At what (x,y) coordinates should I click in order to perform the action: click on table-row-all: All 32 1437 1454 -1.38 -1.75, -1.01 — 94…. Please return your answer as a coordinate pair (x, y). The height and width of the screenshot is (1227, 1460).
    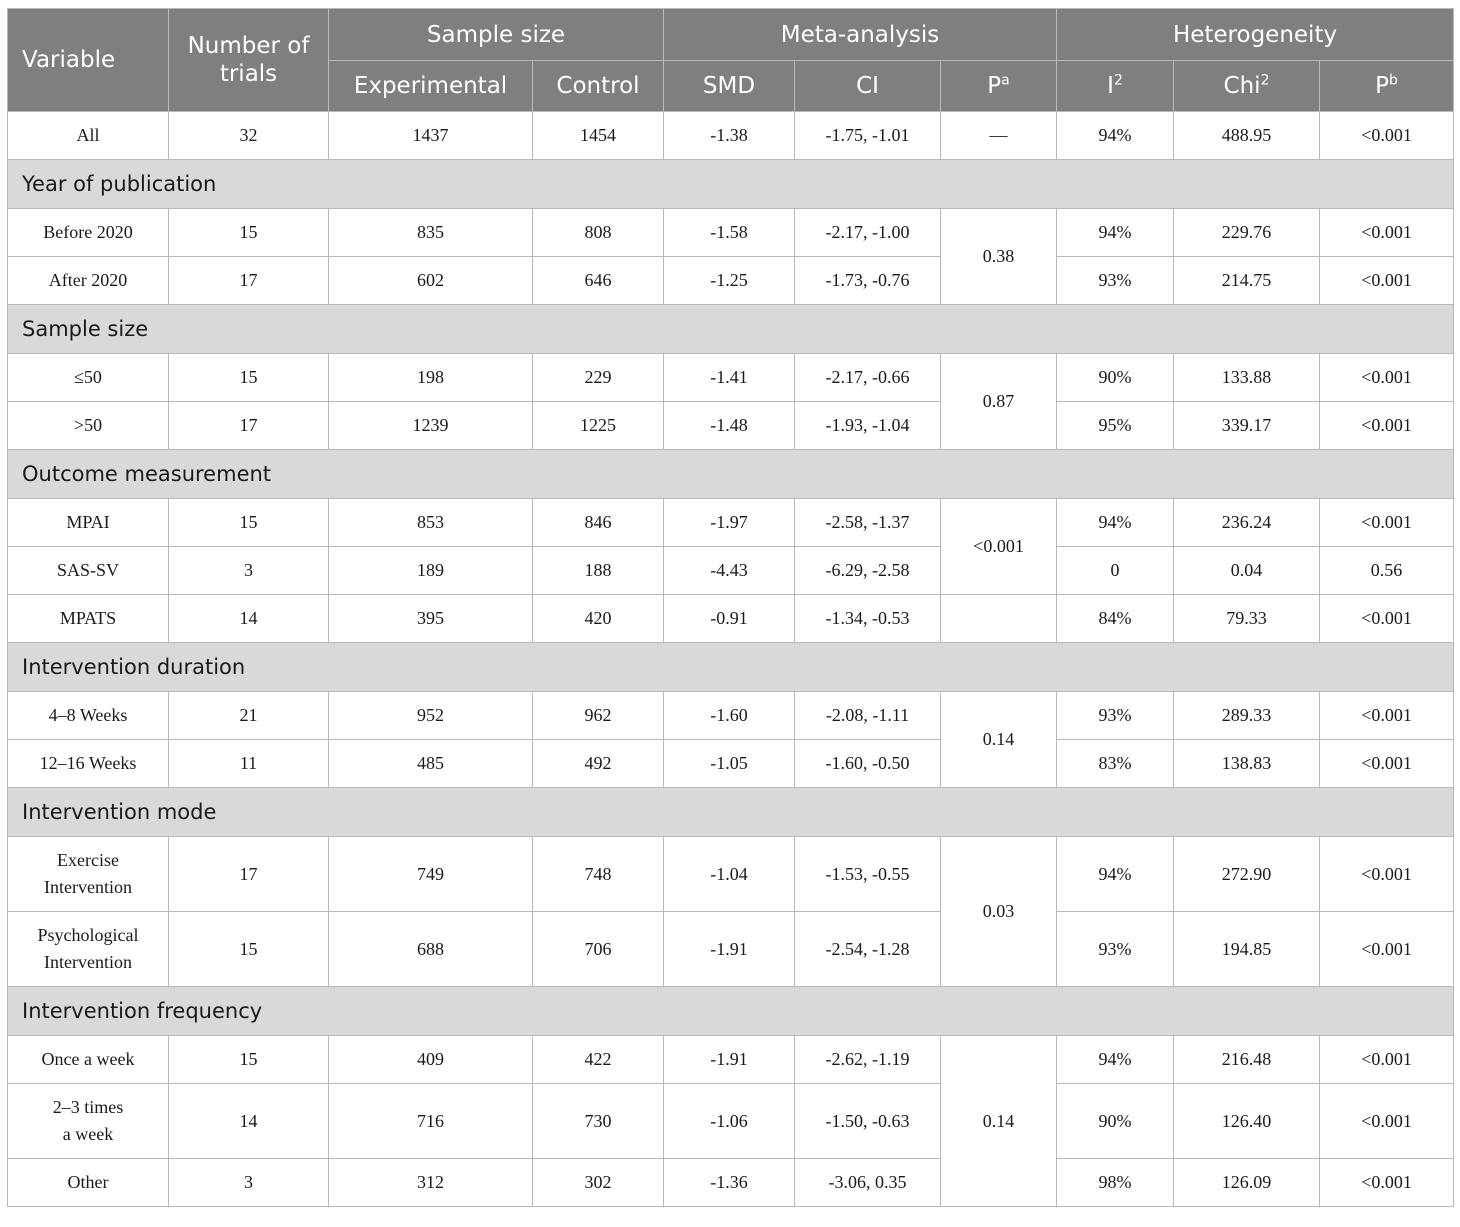
    Looking at the image, I should click on (731, 135).